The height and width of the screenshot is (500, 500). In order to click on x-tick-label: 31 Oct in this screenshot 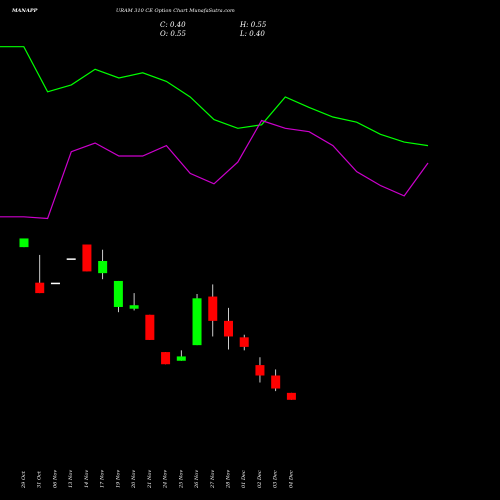, I will do `click(40, 479)`.